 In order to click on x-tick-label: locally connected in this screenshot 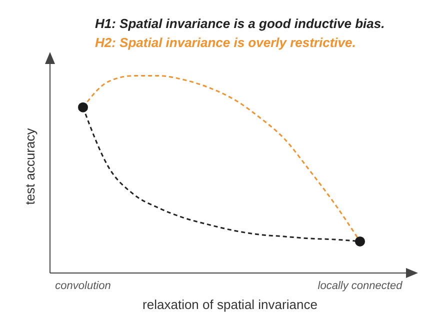, I will do `click(361, 286)`.